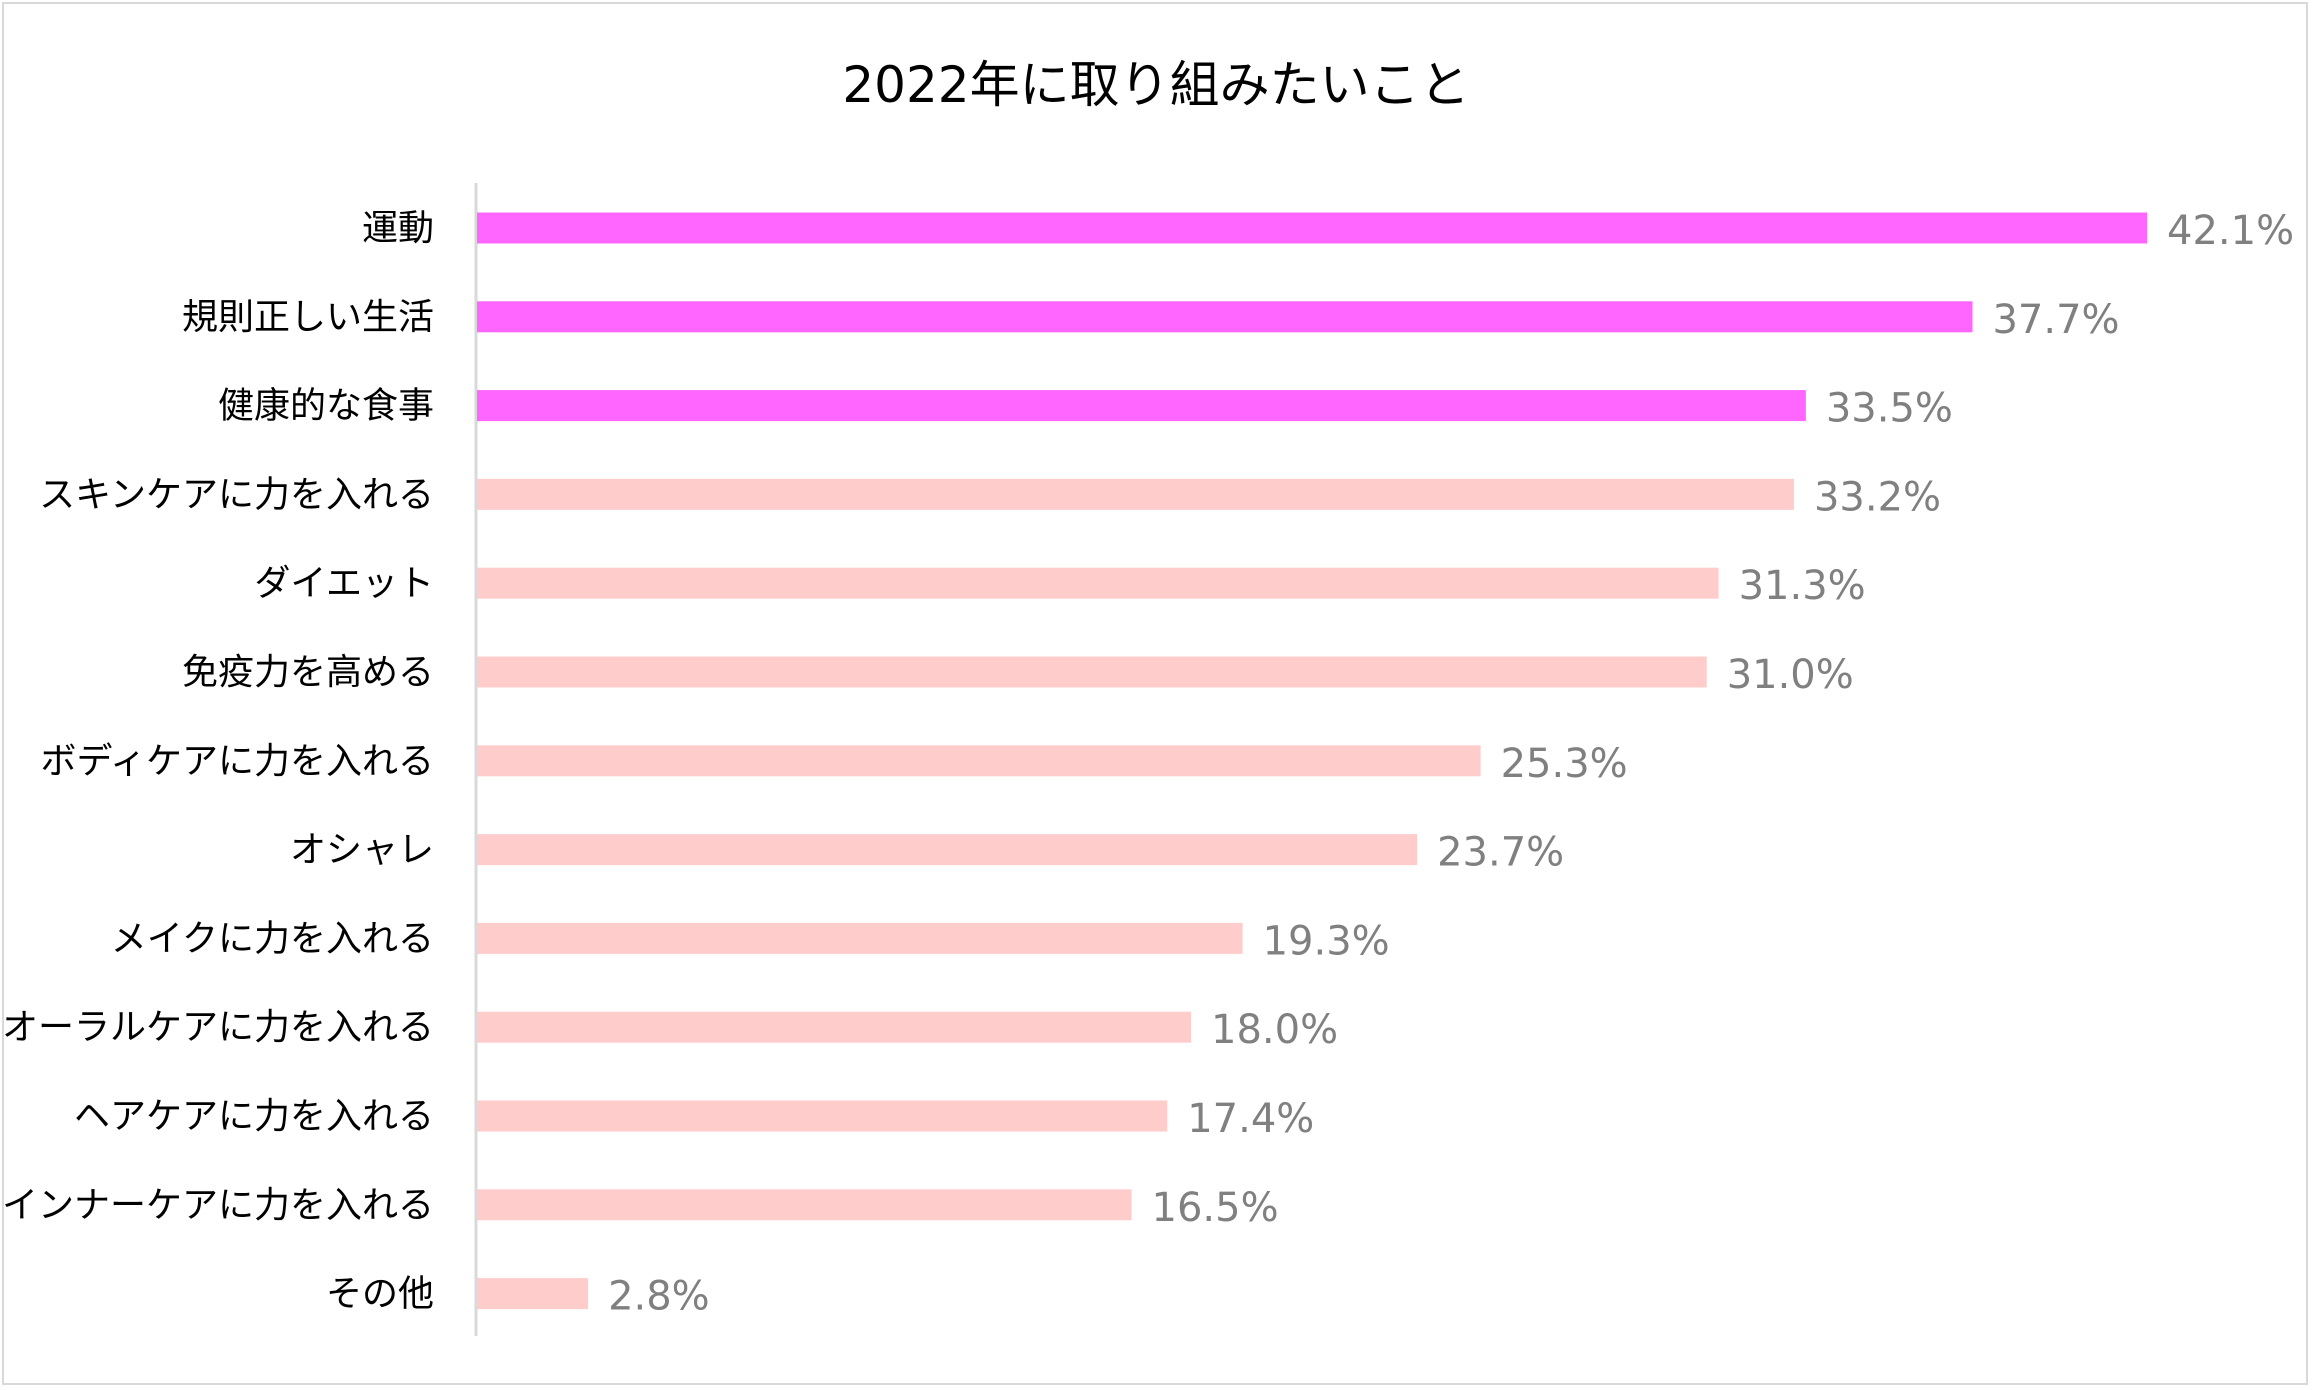 The image size is (2313, 1390). What do you see at coordinates (344, 583) in the screenshot?
I see `category-label-5: ダイエット` at bounding box center [344, 583].